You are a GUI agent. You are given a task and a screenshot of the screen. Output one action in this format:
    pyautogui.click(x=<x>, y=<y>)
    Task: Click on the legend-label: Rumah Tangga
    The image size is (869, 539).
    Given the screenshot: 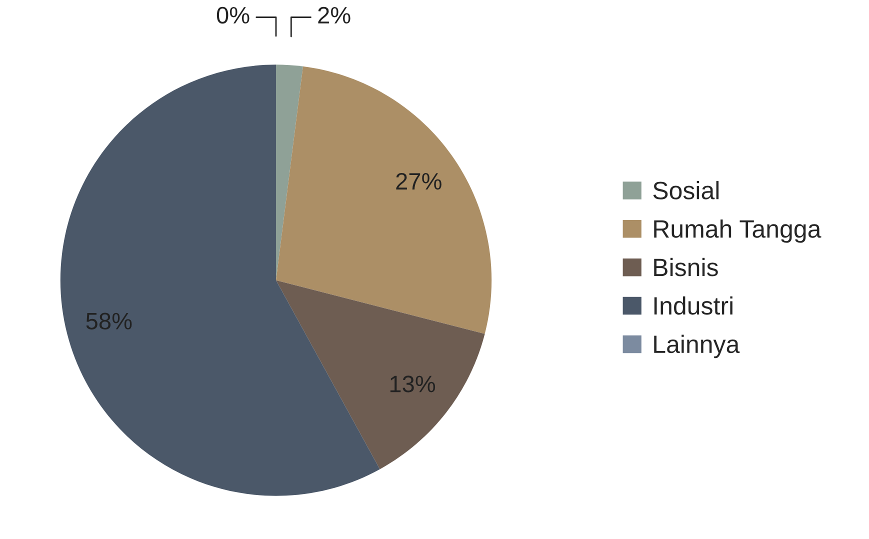 What is the action you would take?
    pyautogui.click(x=738, y=231)
    